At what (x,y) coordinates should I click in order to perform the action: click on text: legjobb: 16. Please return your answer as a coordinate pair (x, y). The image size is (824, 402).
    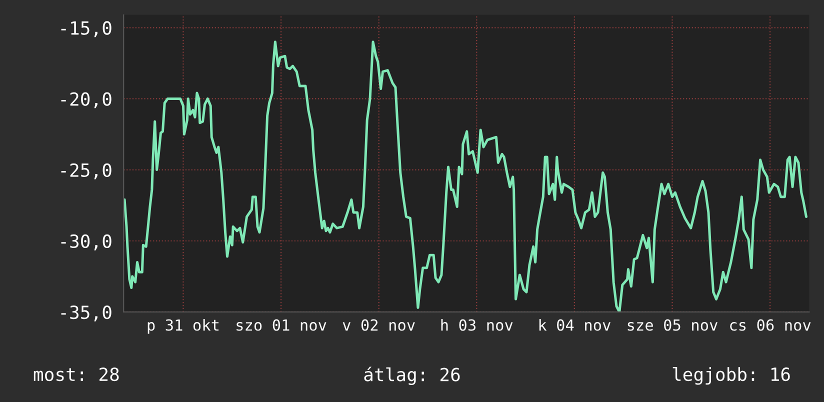
    Looking at the image, I should click on (731, 376).